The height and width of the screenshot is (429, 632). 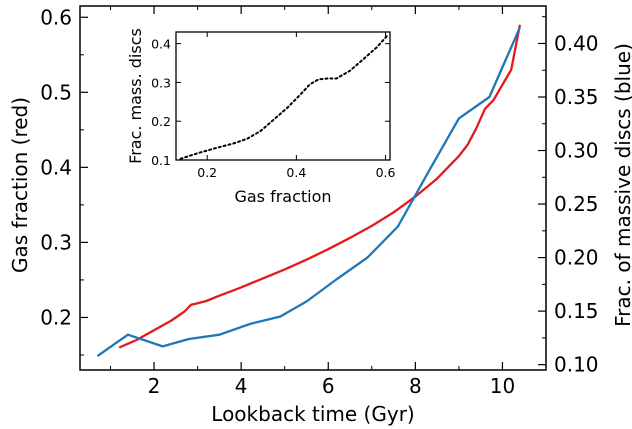 I want to click on x-tick-label: 2, so click(x=154, y=386).